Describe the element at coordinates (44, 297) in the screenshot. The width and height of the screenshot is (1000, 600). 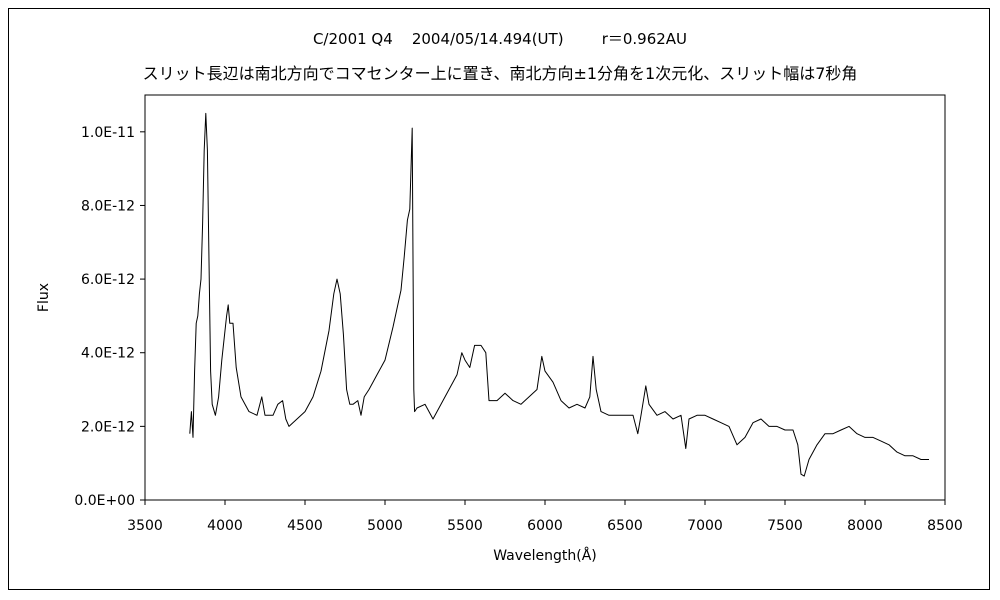
I see `y-axis-label: Flux` at that location.